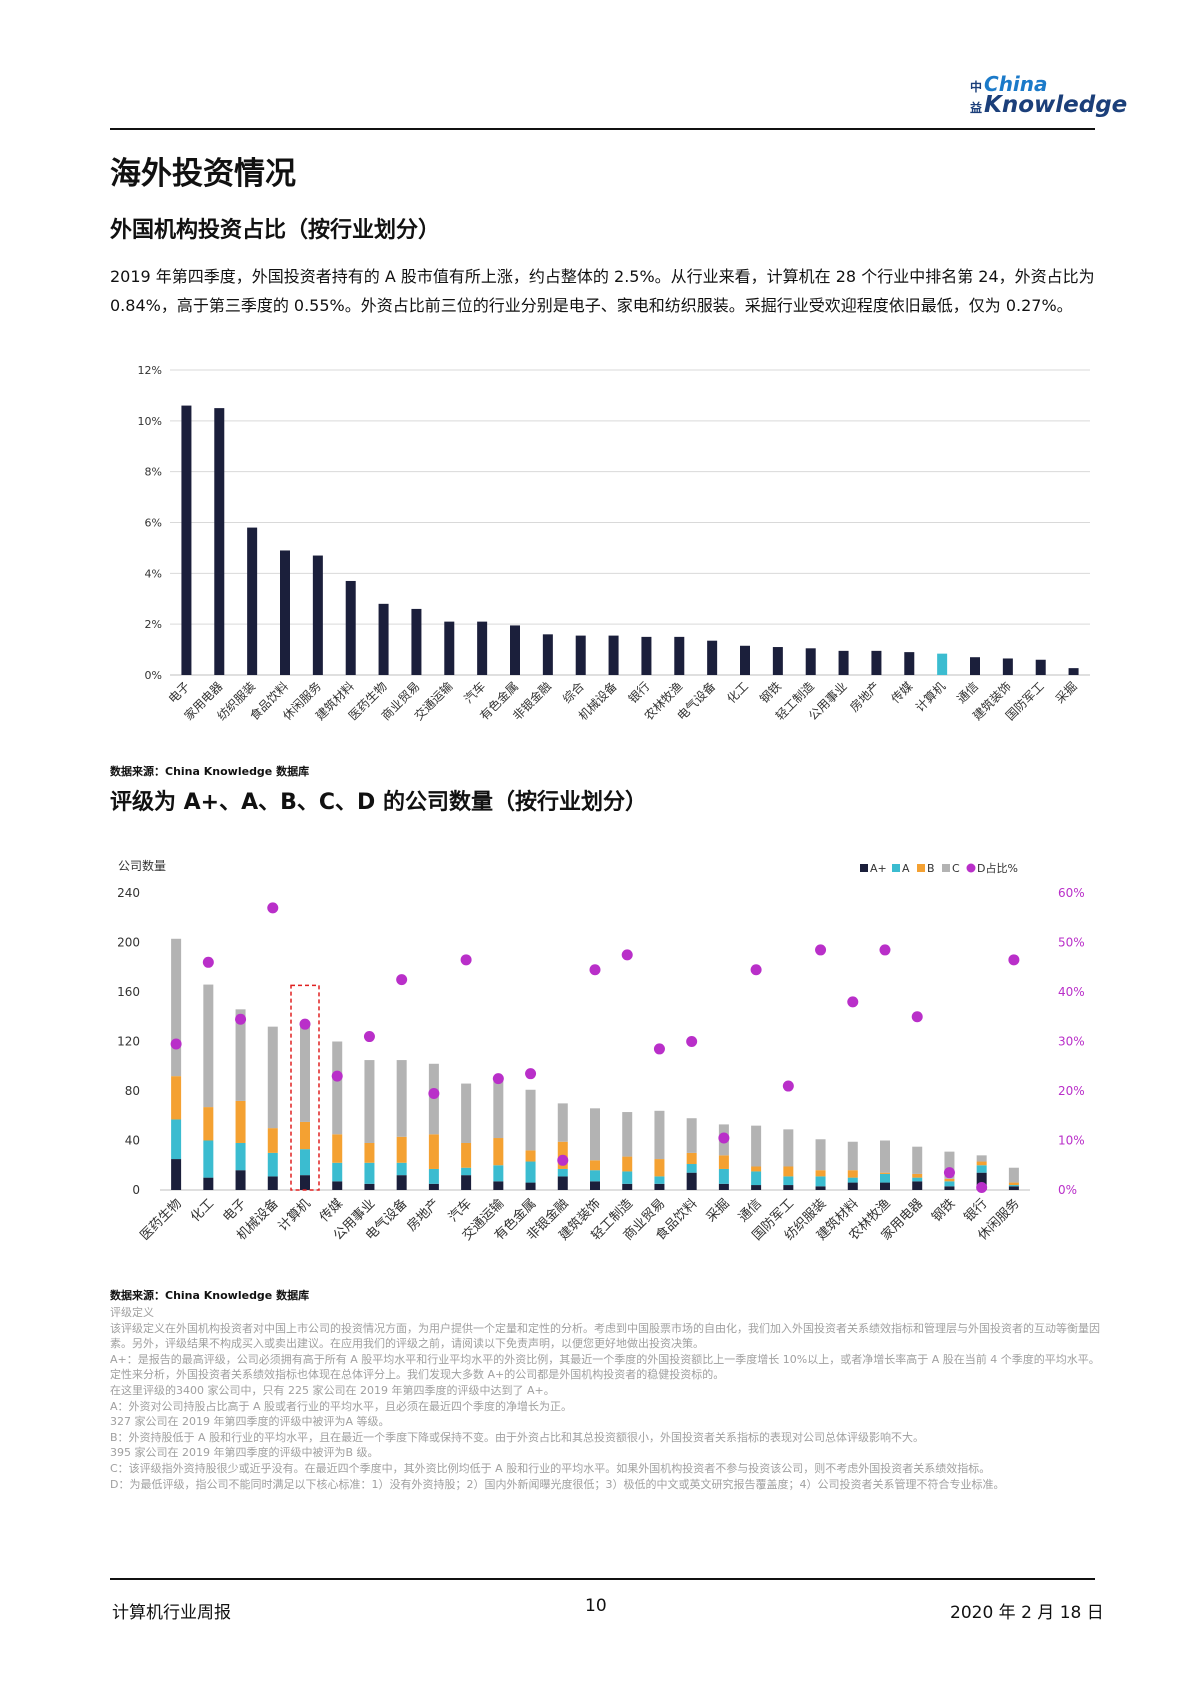  What do you see at coordinates (244, 1453) in the screenshot?
I see `definition-paragraph: 395 家公司在 2019 年第四季度的评级中被评为B 级。` at bounding box center [244, 1453].